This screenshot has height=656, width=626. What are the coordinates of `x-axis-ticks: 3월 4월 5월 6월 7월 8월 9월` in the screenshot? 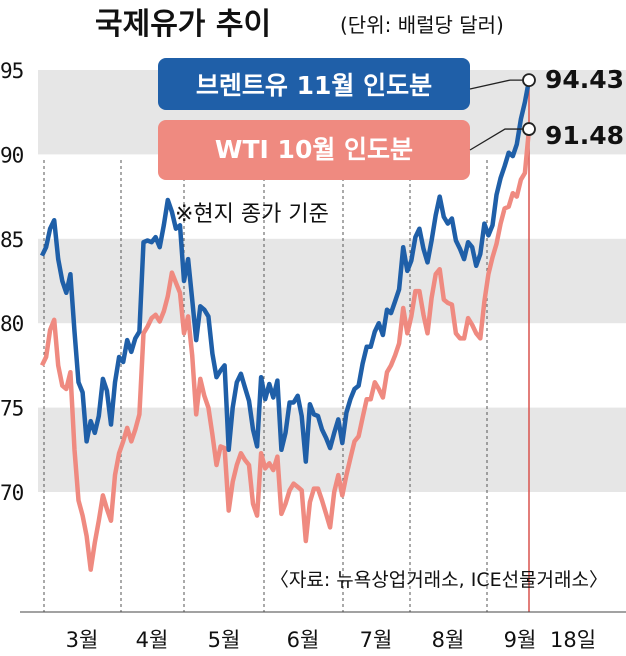 It's located at (301, 640).